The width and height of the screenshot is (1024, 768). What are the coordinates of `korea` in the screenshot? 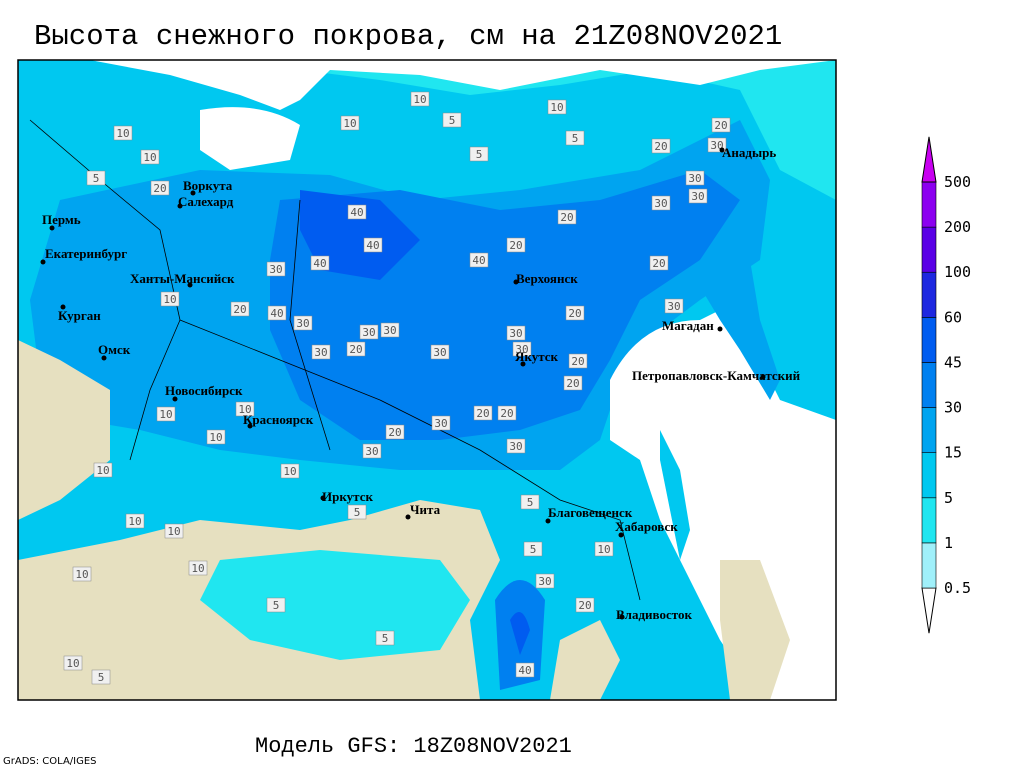 It's located at (585, 660).